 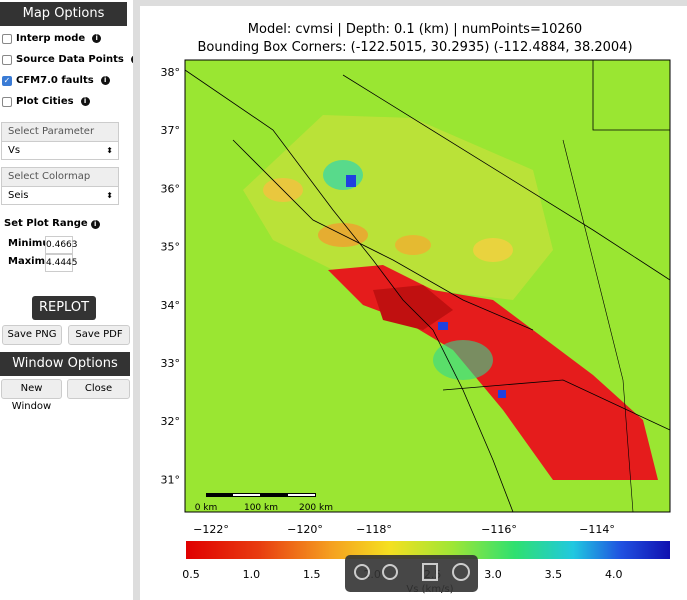 What do you see at coordinates (60, 177) in the screenshot?
I see `select-label: Select Colormap` at bounding box center [60, 177].